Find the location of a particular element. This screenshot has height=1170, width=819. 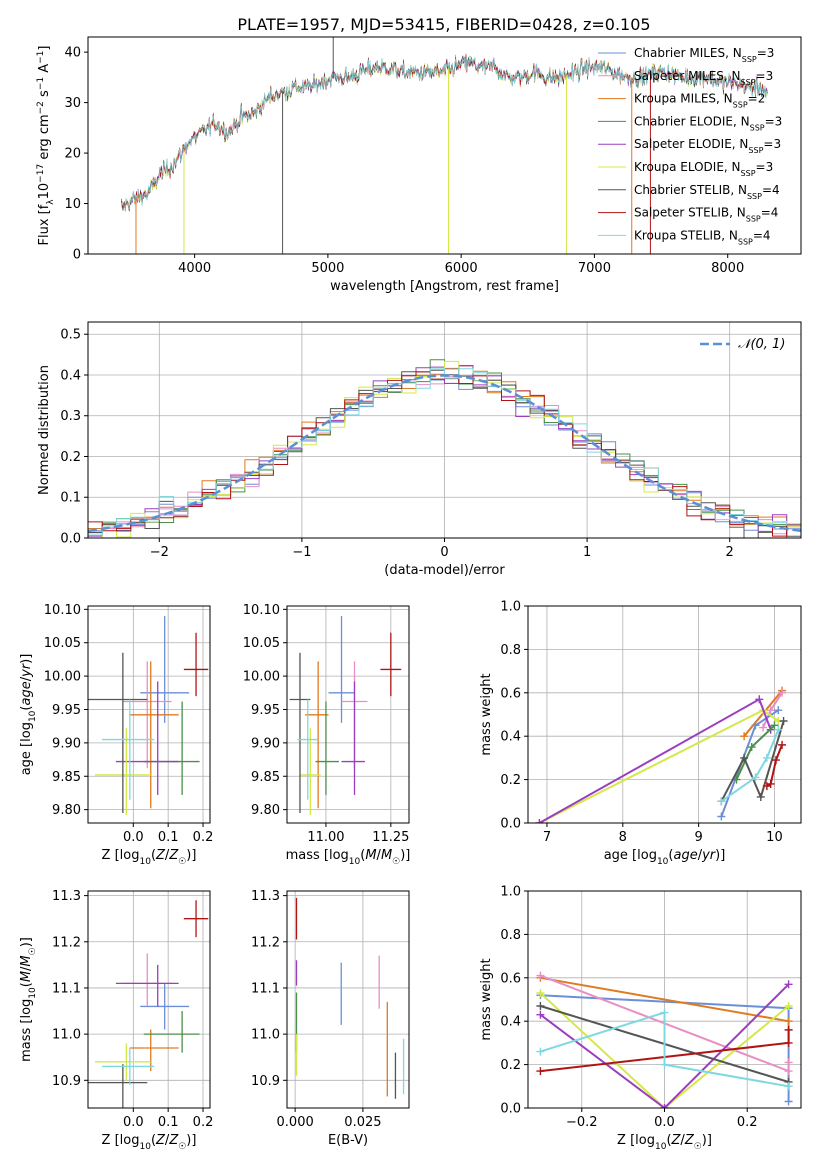

y-tick-label: 11.1 is located at coordinates (66, 988).